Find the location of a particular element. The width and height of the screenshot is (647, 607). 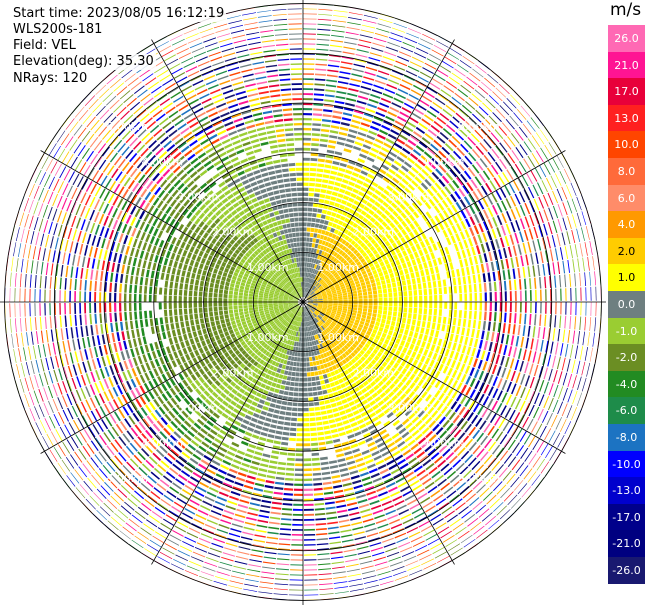

colorbar-tick-label: 2.0 is located at coordinates (626, 251).